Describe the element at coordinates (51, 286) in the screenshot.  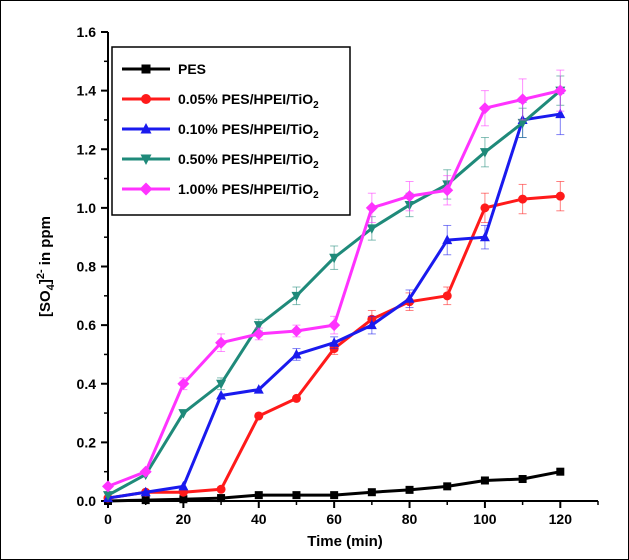
I see `y-axis-title-subscript: 4` at that location.